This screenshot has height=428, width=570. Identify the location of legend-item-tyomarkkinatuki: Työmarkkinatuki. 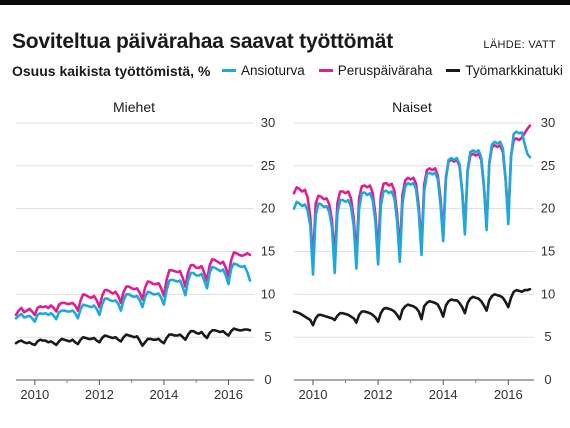
(504, 70).